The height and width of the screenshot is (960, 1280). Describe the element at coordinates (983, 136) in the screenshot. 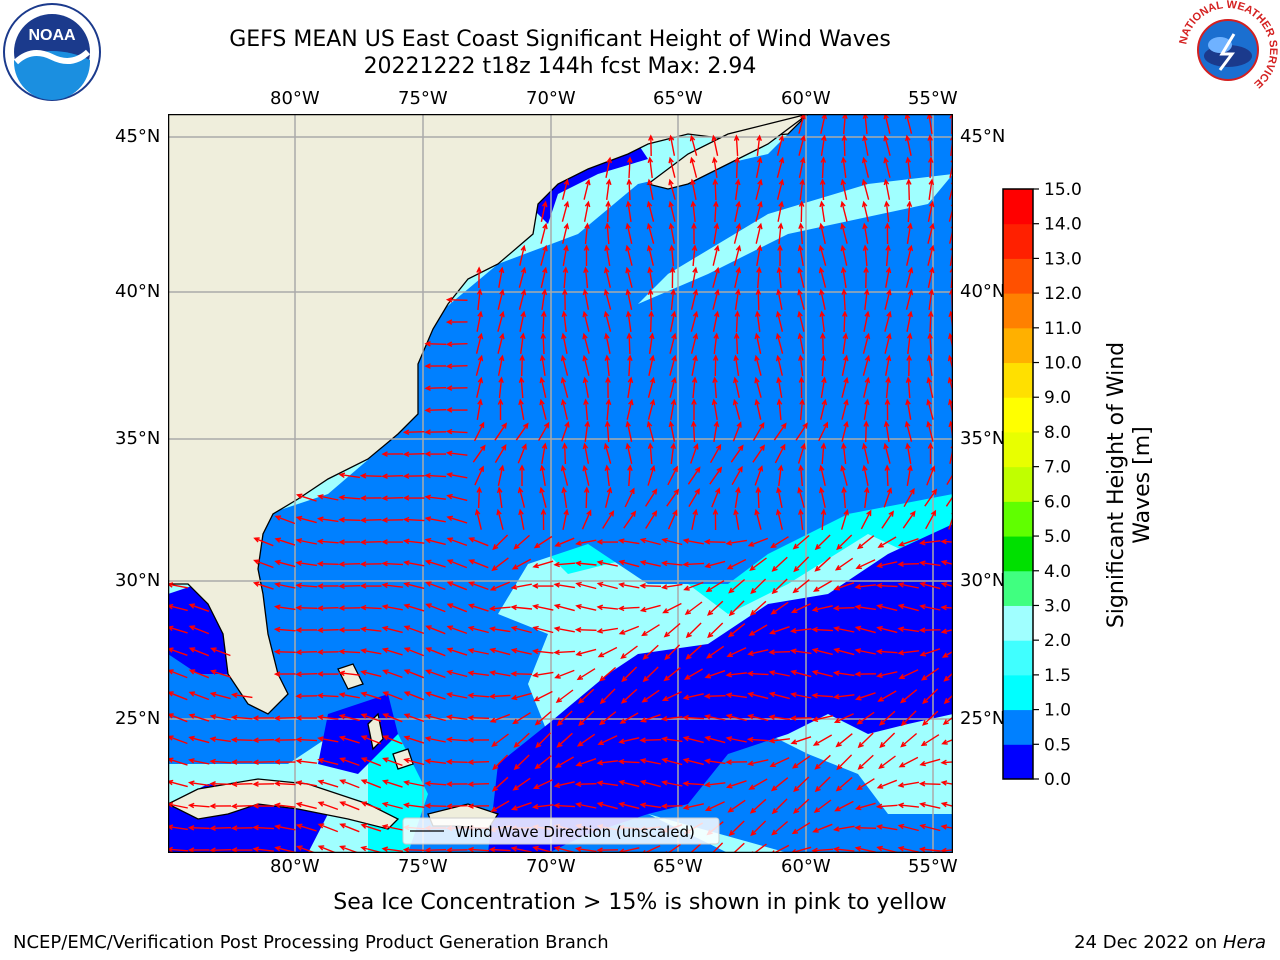

I see `lat-label-right: 45°N` at that location.